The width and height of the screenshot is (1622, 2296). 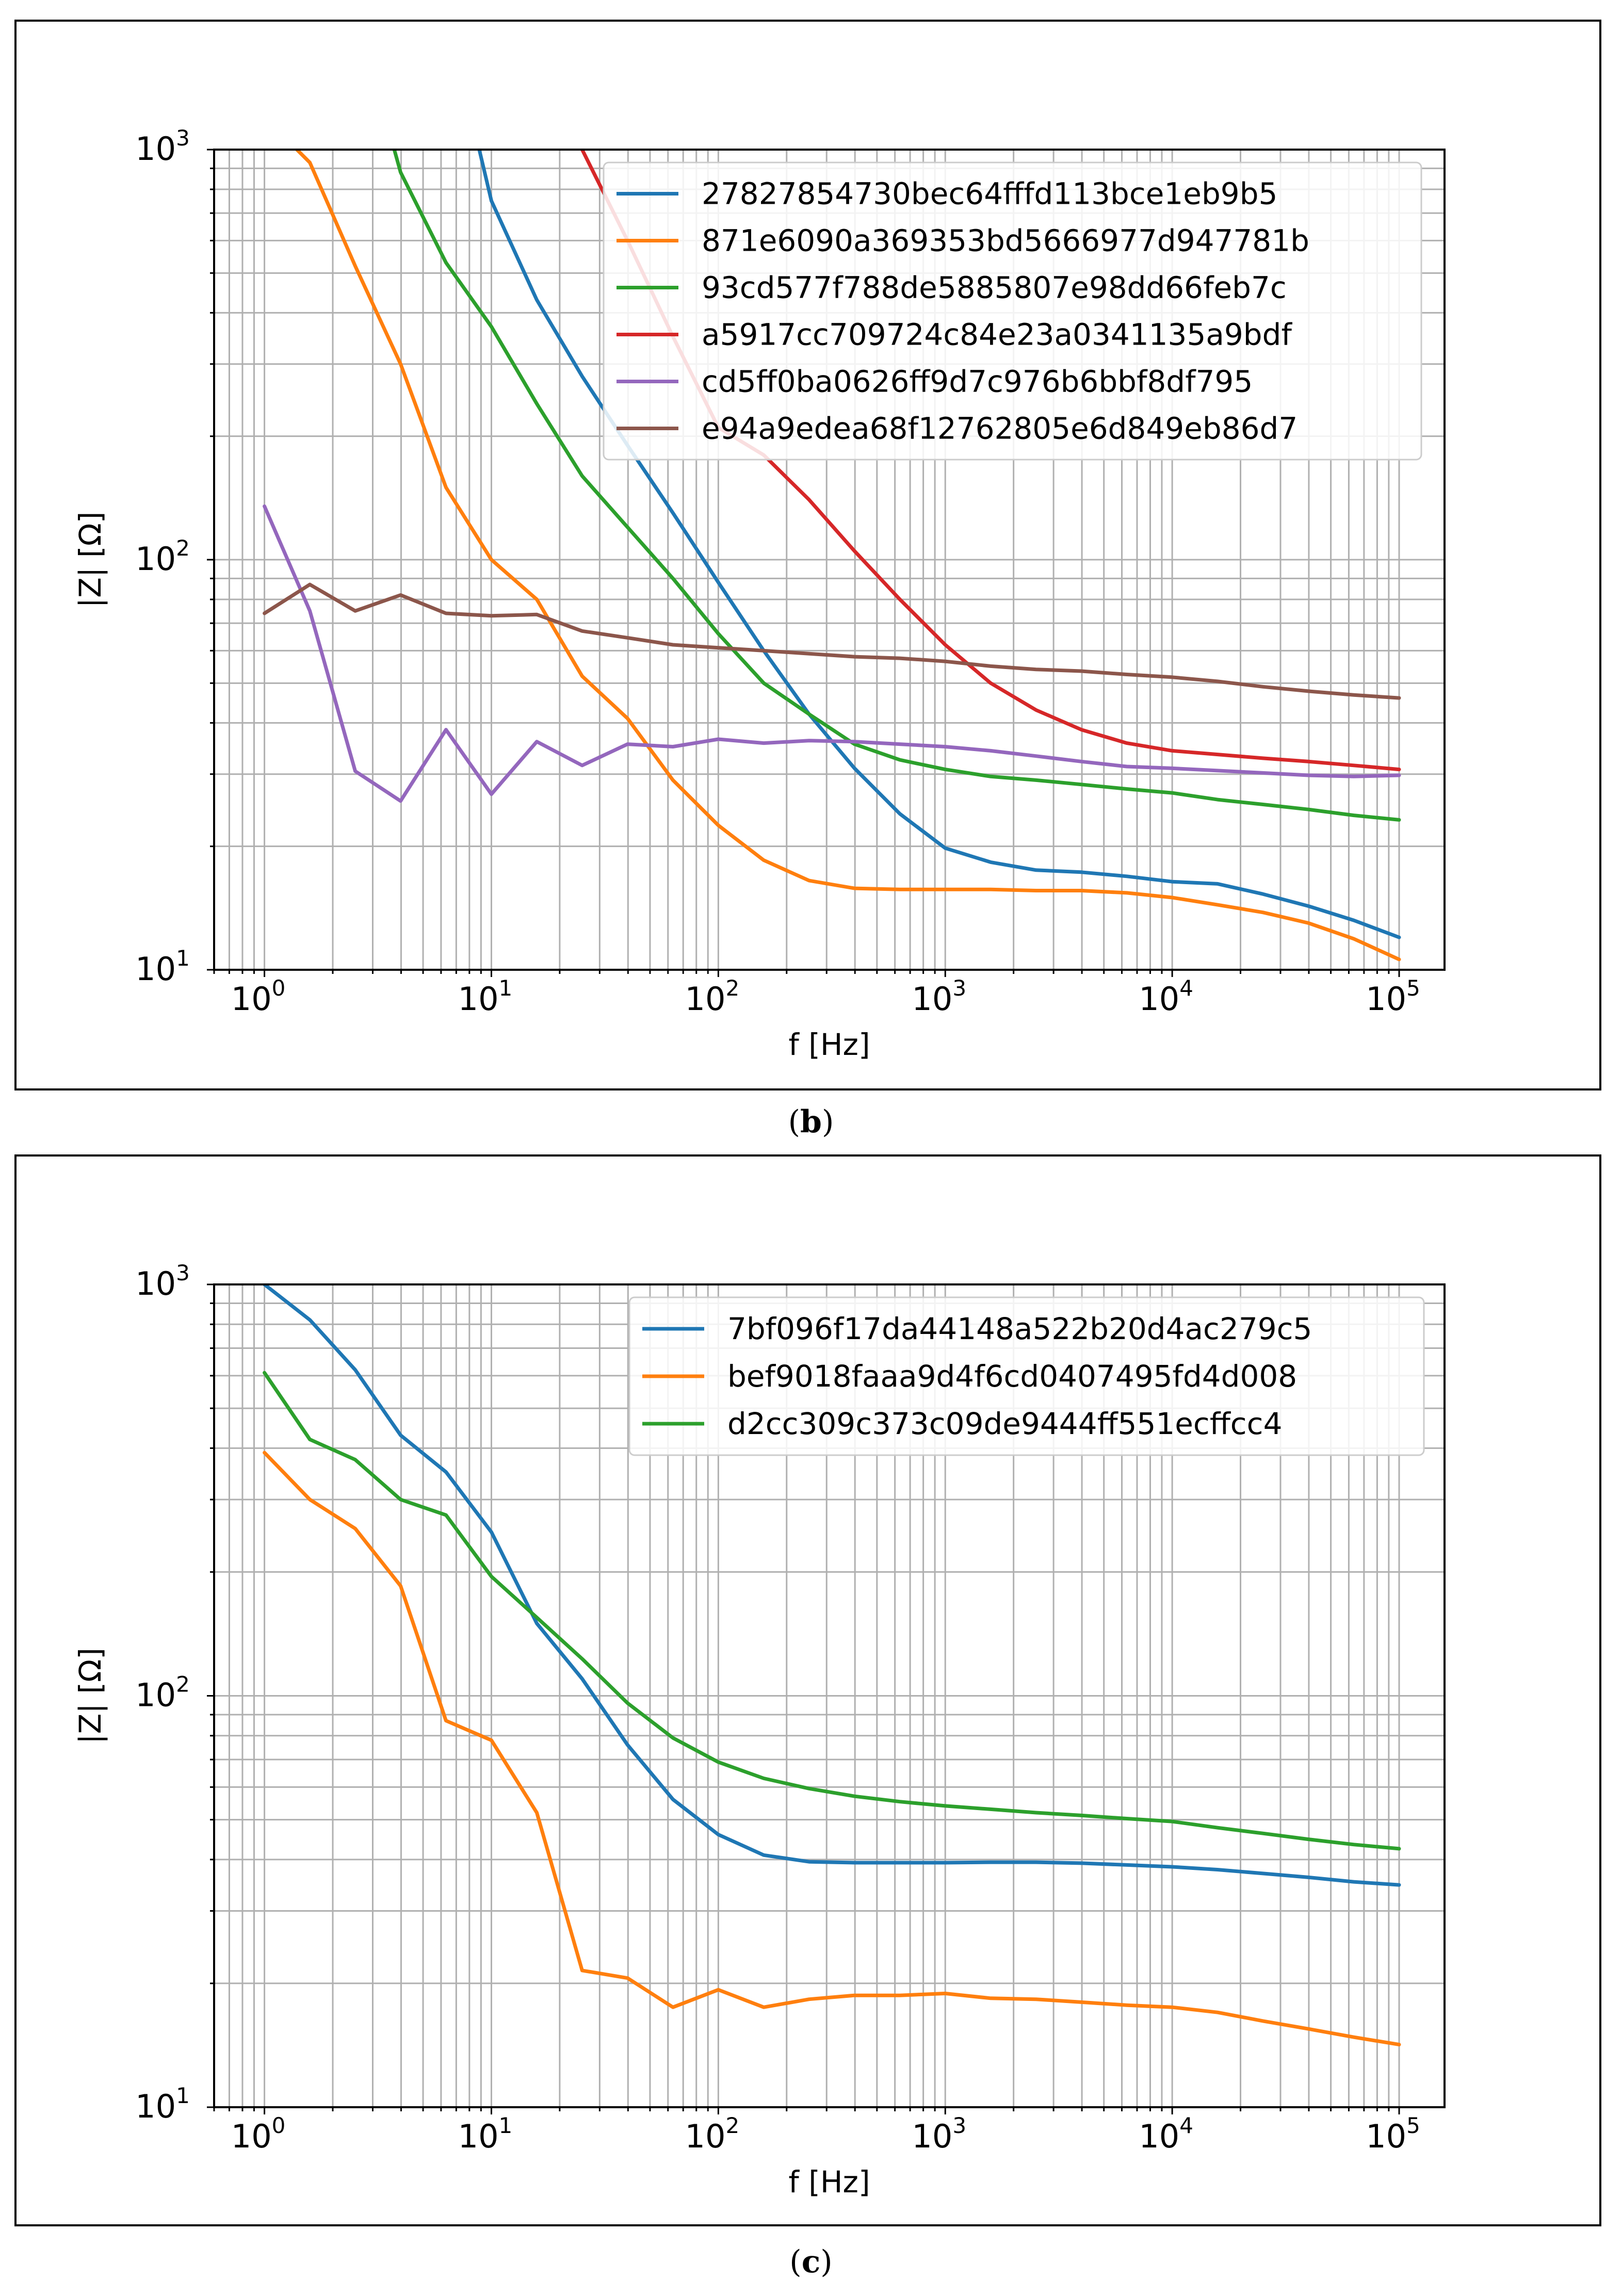 I want to click on legend-entry-2: bef9018faaa9d4f6cd0407495fd4d008, so click(x=1012, y=1377).